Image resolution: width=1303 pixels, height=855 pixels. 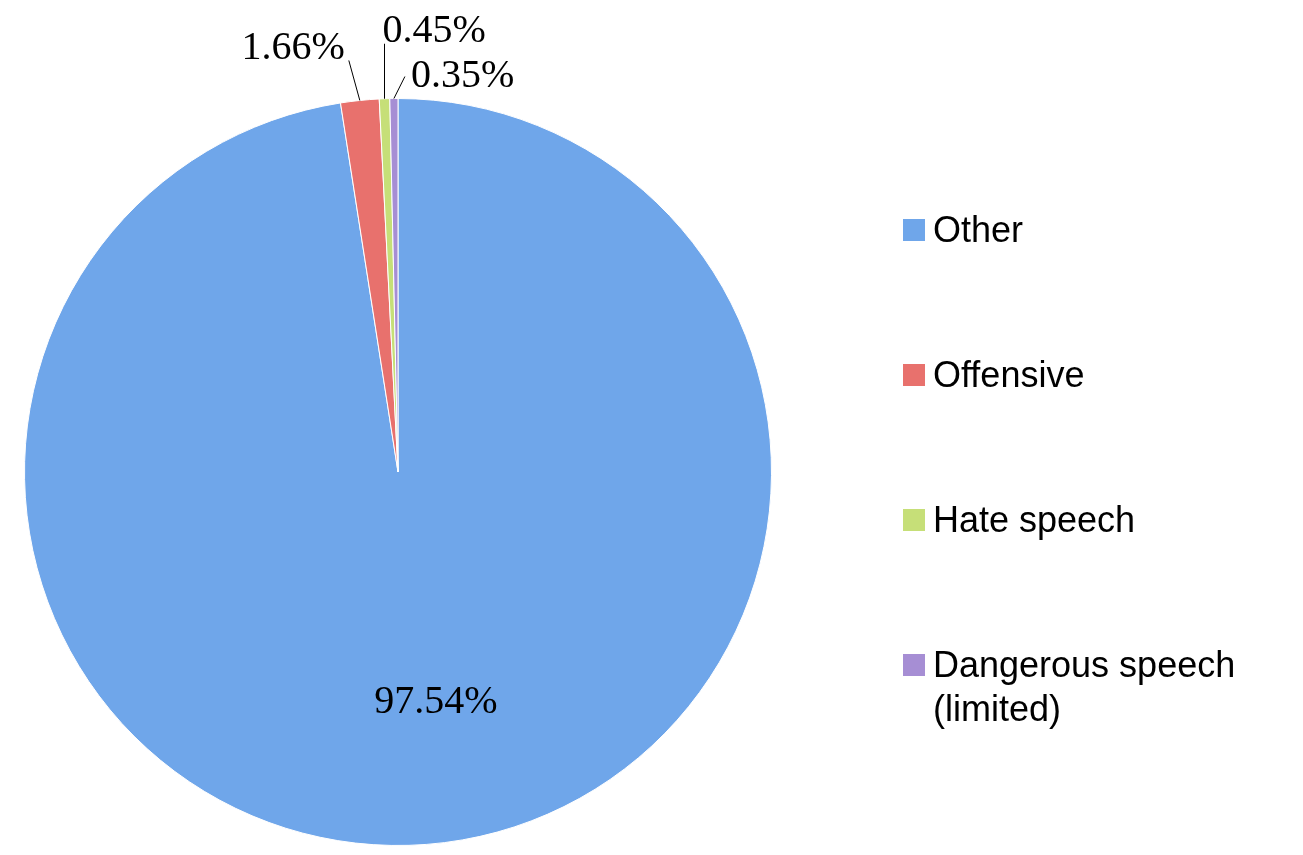 I want to click on data-label: 97.54%, so click(x=436, y=700).